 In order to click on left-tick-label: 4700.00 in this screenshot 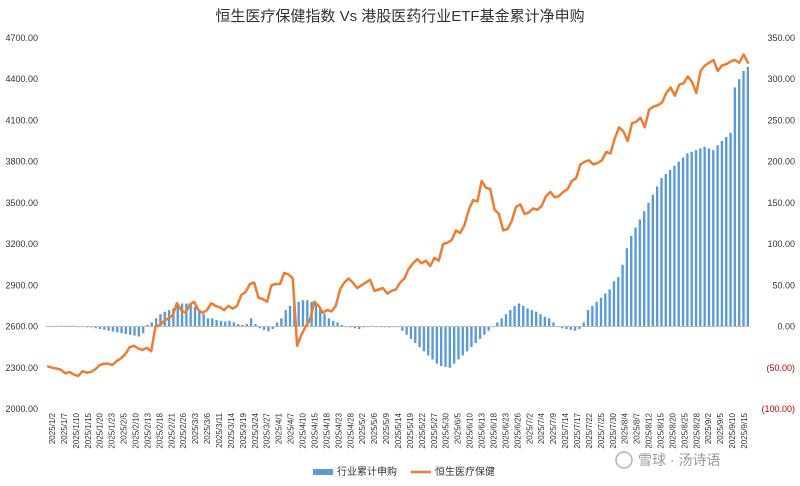, I will do `click(21, 38)`.